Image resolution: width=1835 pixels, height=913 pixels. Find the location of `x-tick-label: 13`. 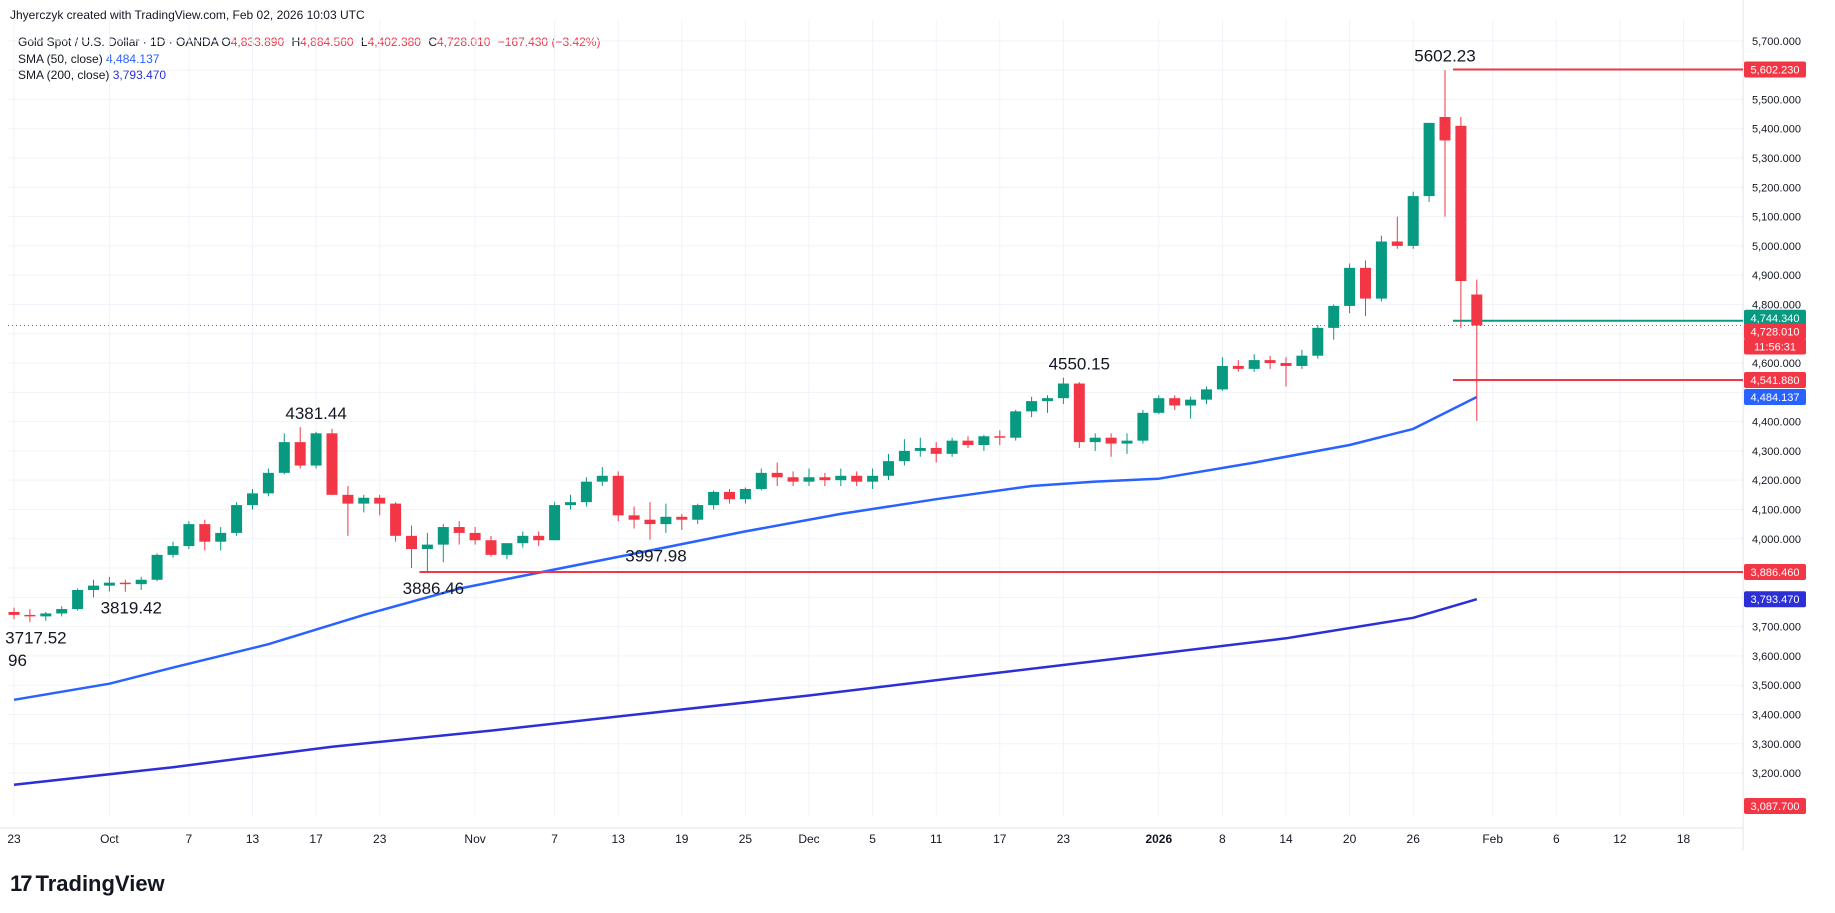

x-tick-label: 13 is located at coordinates (253, 839).